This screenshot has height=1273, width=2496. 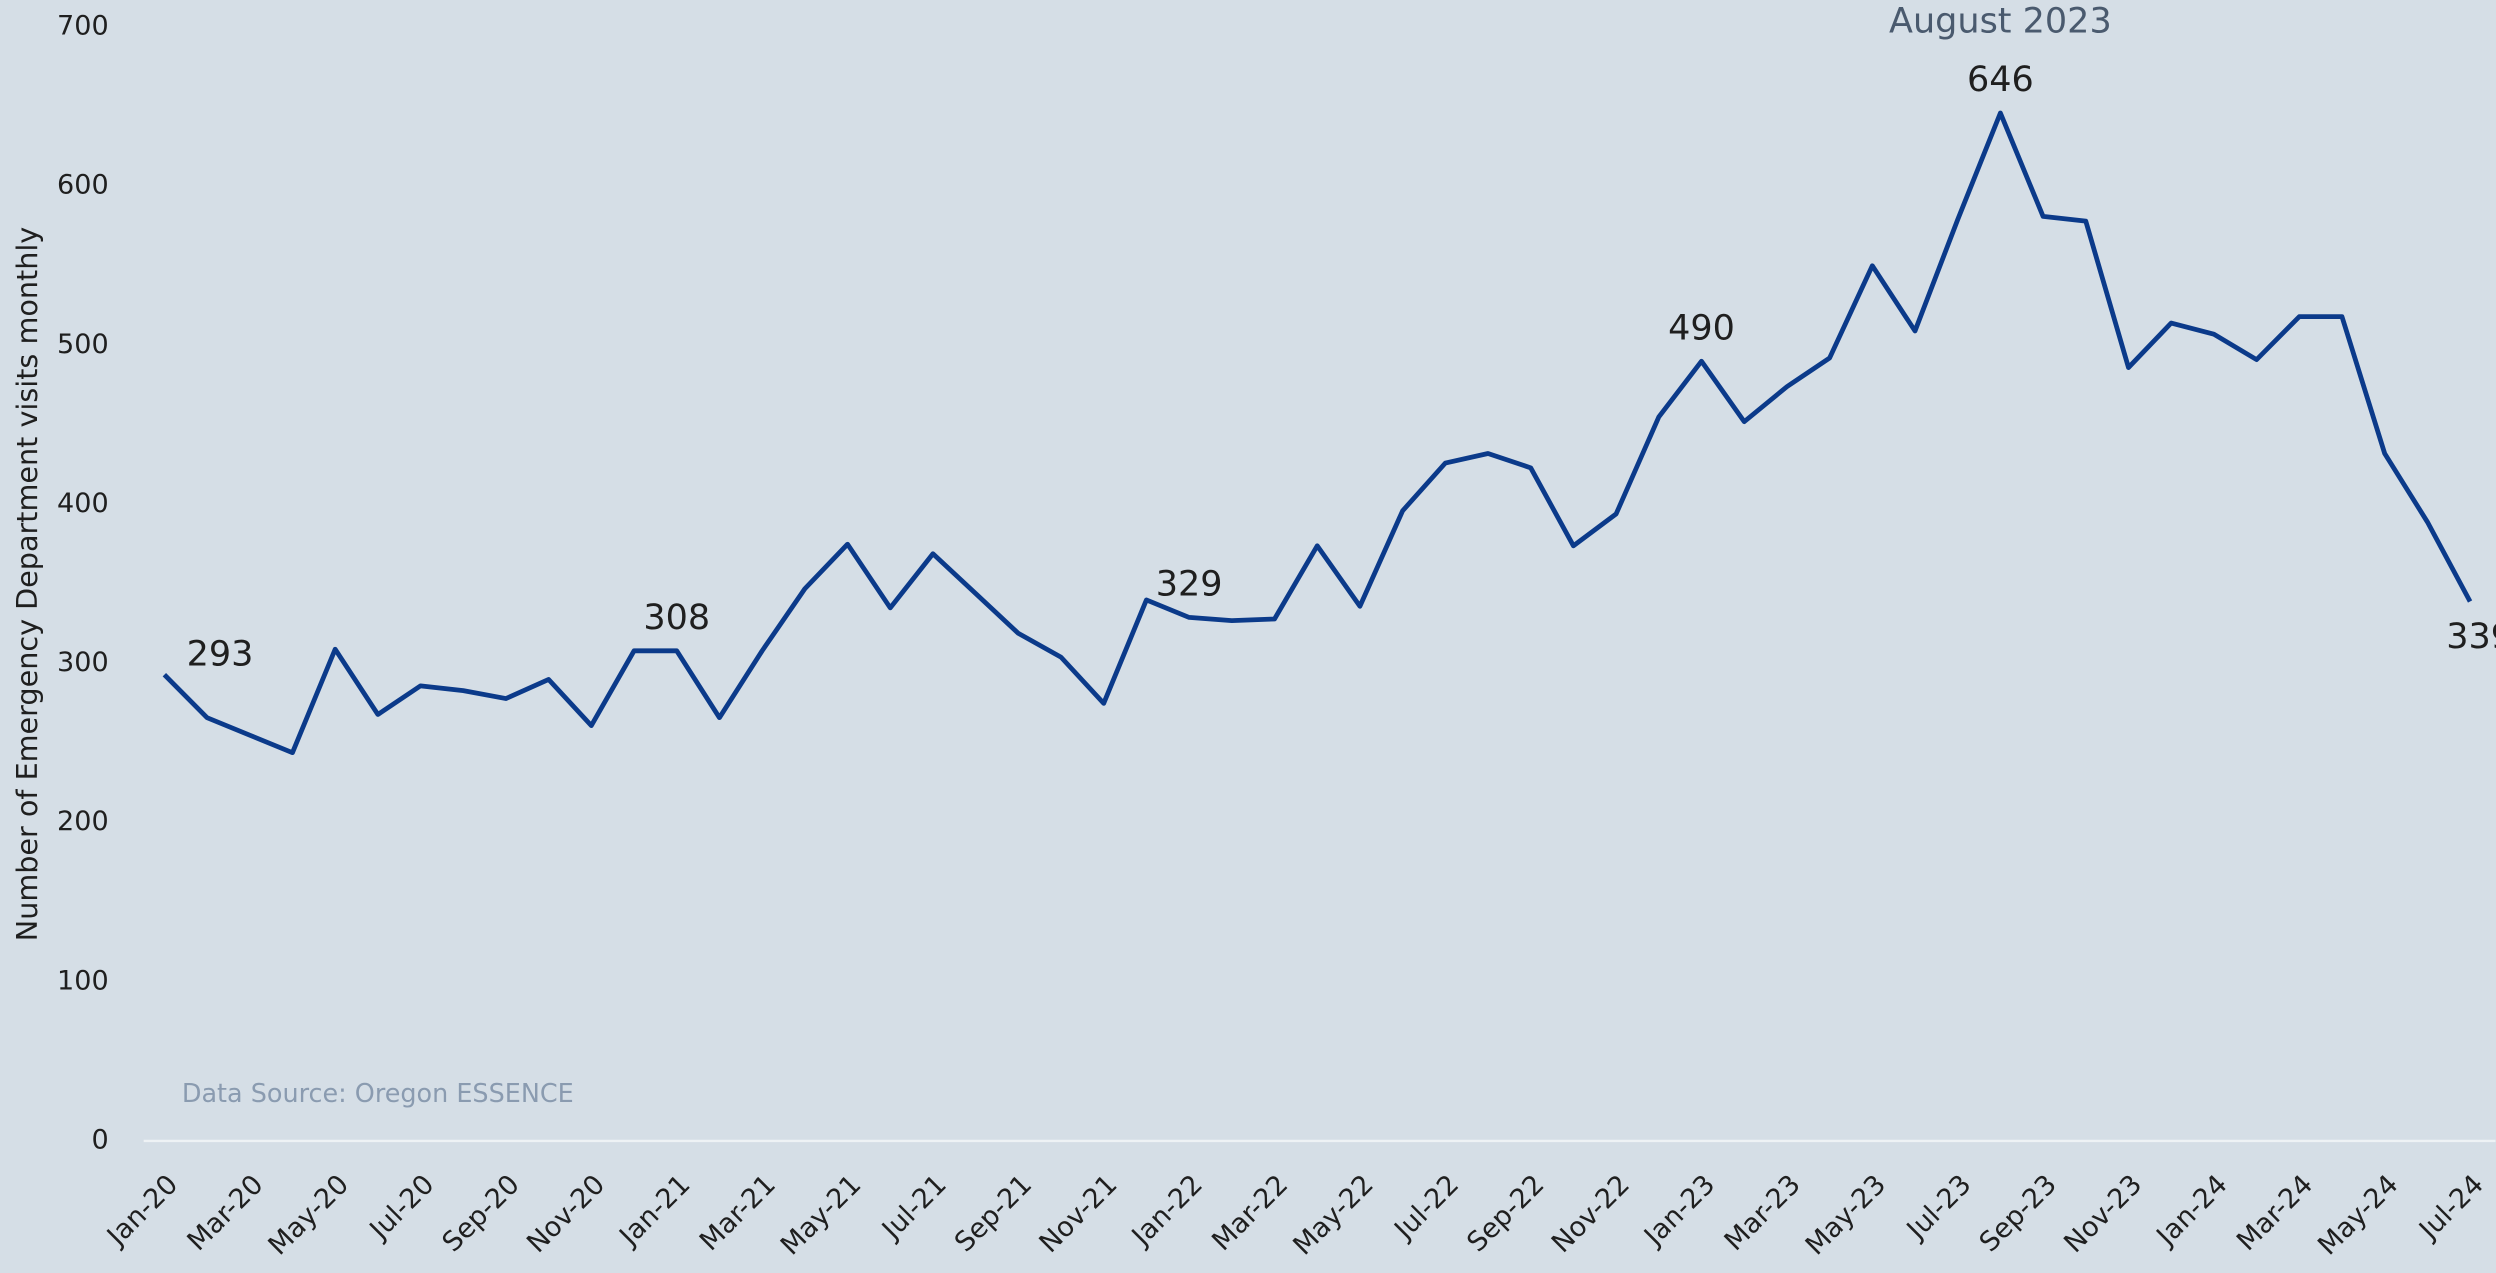 What do you see at coordinates (83, 821) in the screenshot?
I see `y-tick-label: 200` at bounding box center [83, 821].